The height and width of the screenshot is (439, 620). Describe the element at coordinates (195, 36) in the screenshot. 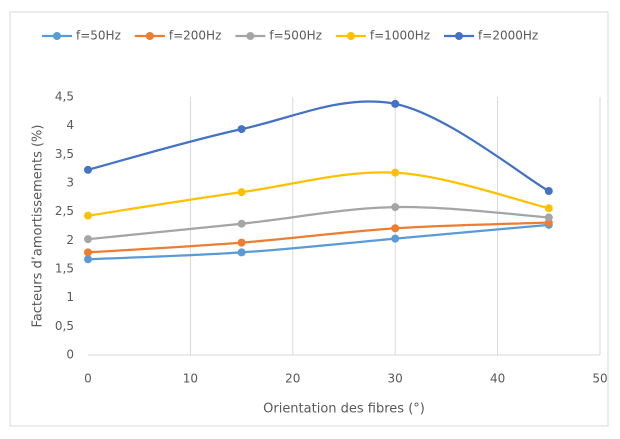

I see `legend-label: f=200Hz` at that location.